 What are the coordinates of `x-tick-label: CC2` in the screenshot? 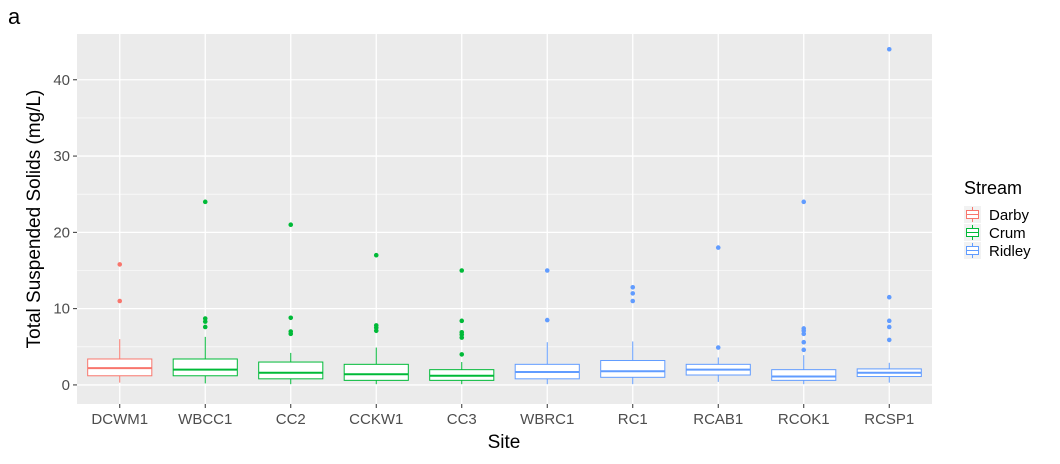 It's located at (291, 419).